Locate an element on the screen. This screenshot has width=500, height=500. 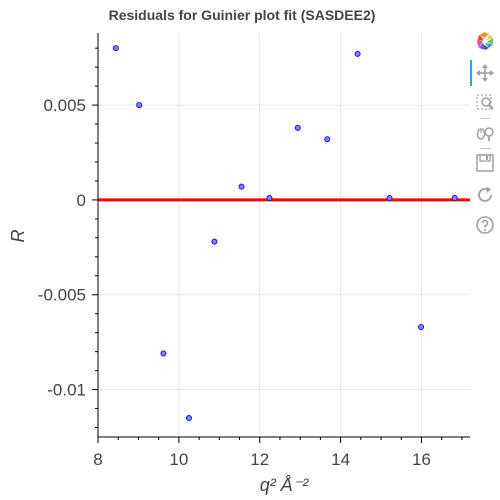
help-icon is located at coordinates (485, 225).